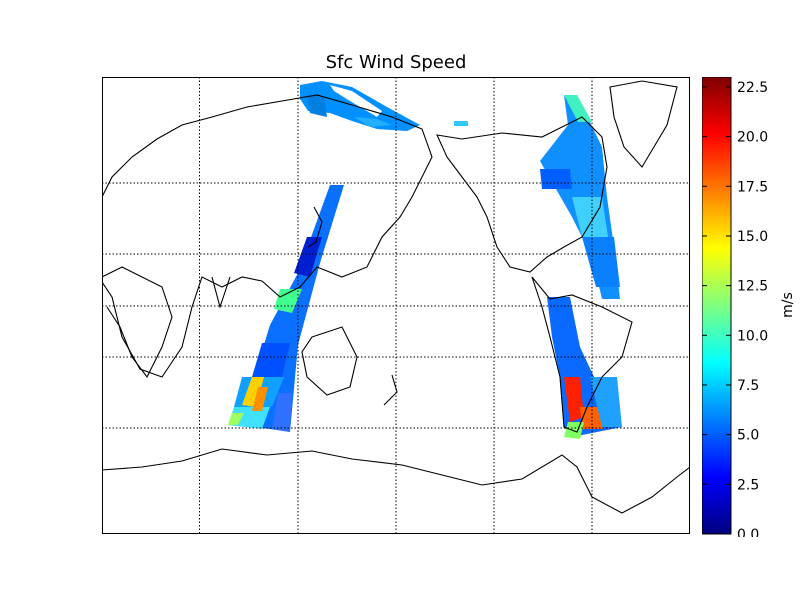 The width and height of the screenshot is (812, 612). Describe the element at coordinates (752, 336) in the screenshot. I see `colorbar-tick-label: 10.0` at that location.